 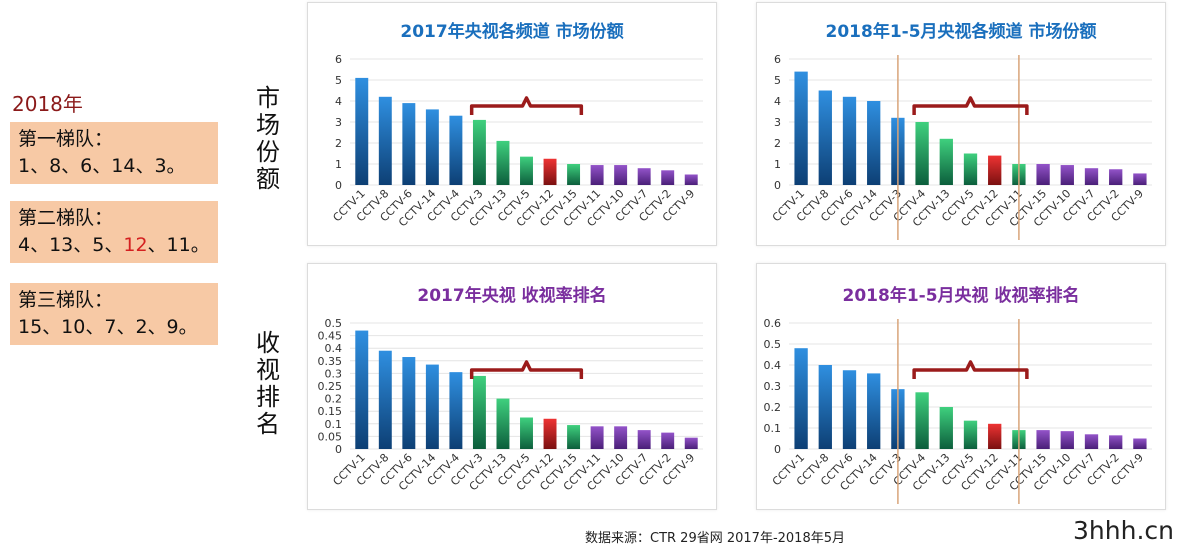 I want to click on tier-3-box: 第三梯队： 15、10、7、2、9。, so click(x=114, y=314).